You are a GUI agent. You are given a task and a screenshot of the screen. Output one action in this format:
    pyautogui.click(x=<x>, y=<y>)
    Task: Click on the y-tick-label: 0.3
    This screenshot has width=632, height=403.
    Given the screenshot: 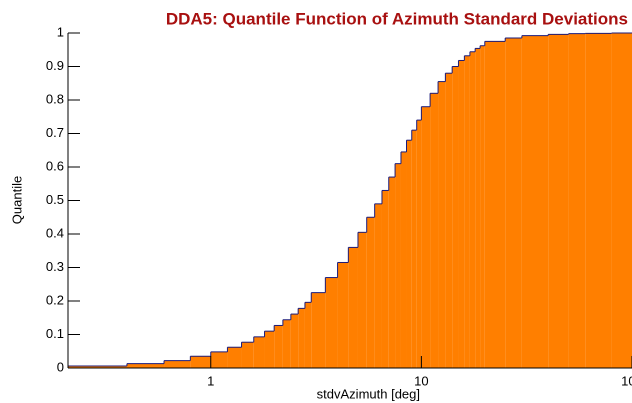 What is the action you would take?
    pyautogui.click(x=55, y=266)
    